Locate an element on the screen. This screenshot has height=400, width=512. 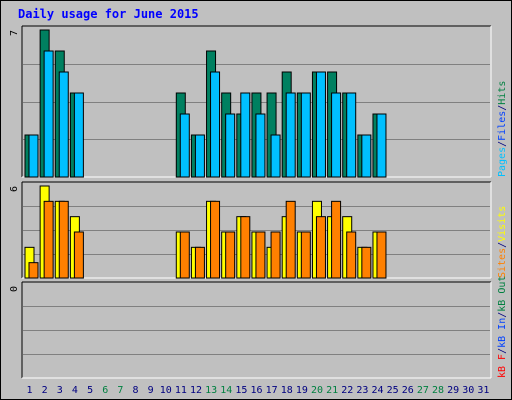
x-tick-label: 21 is located at coordinates (332, 390).